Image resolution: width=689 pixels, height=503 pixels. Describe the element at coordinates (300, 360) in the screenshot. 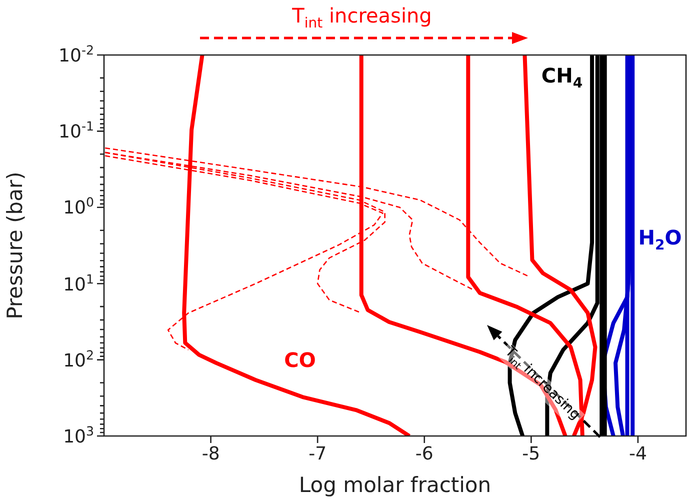

I see `annotation: CO` at that location.